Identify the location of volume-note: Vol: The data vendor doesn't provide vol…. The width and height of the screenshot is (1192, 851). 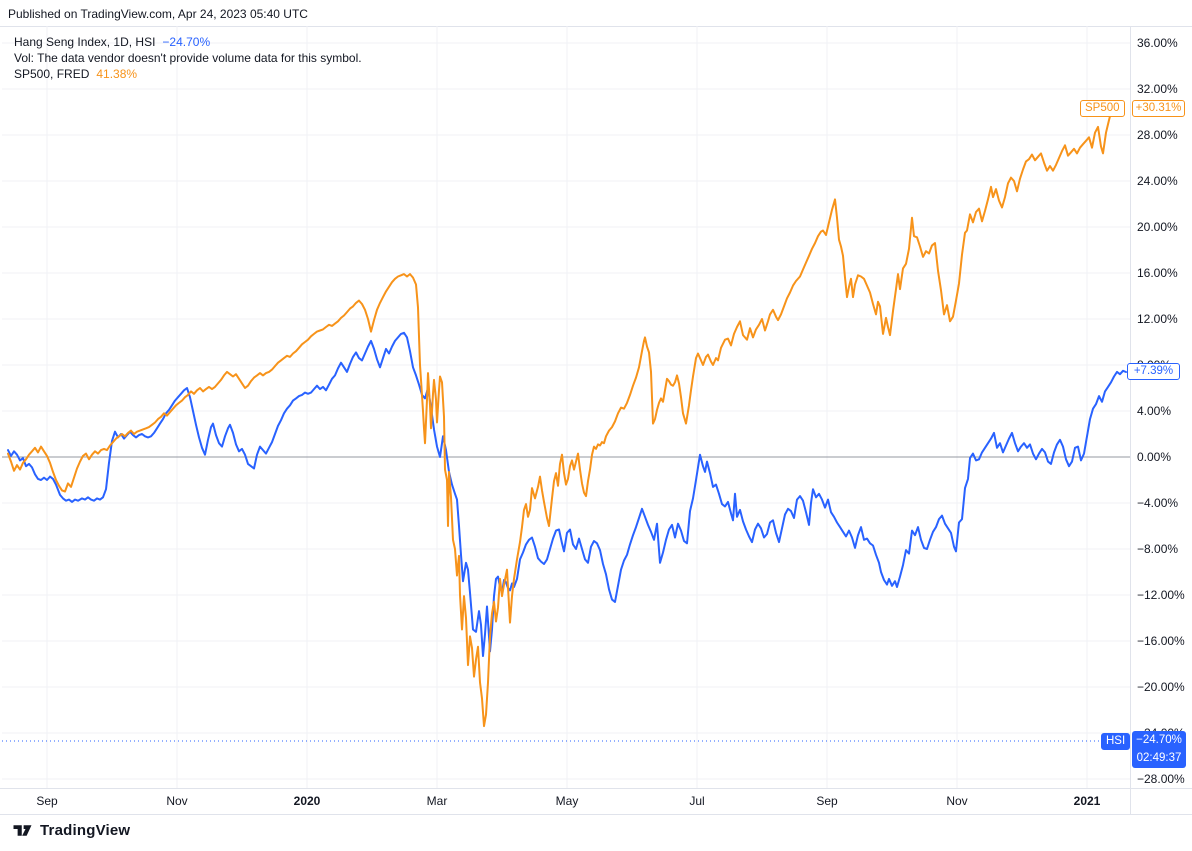
(188, 58).